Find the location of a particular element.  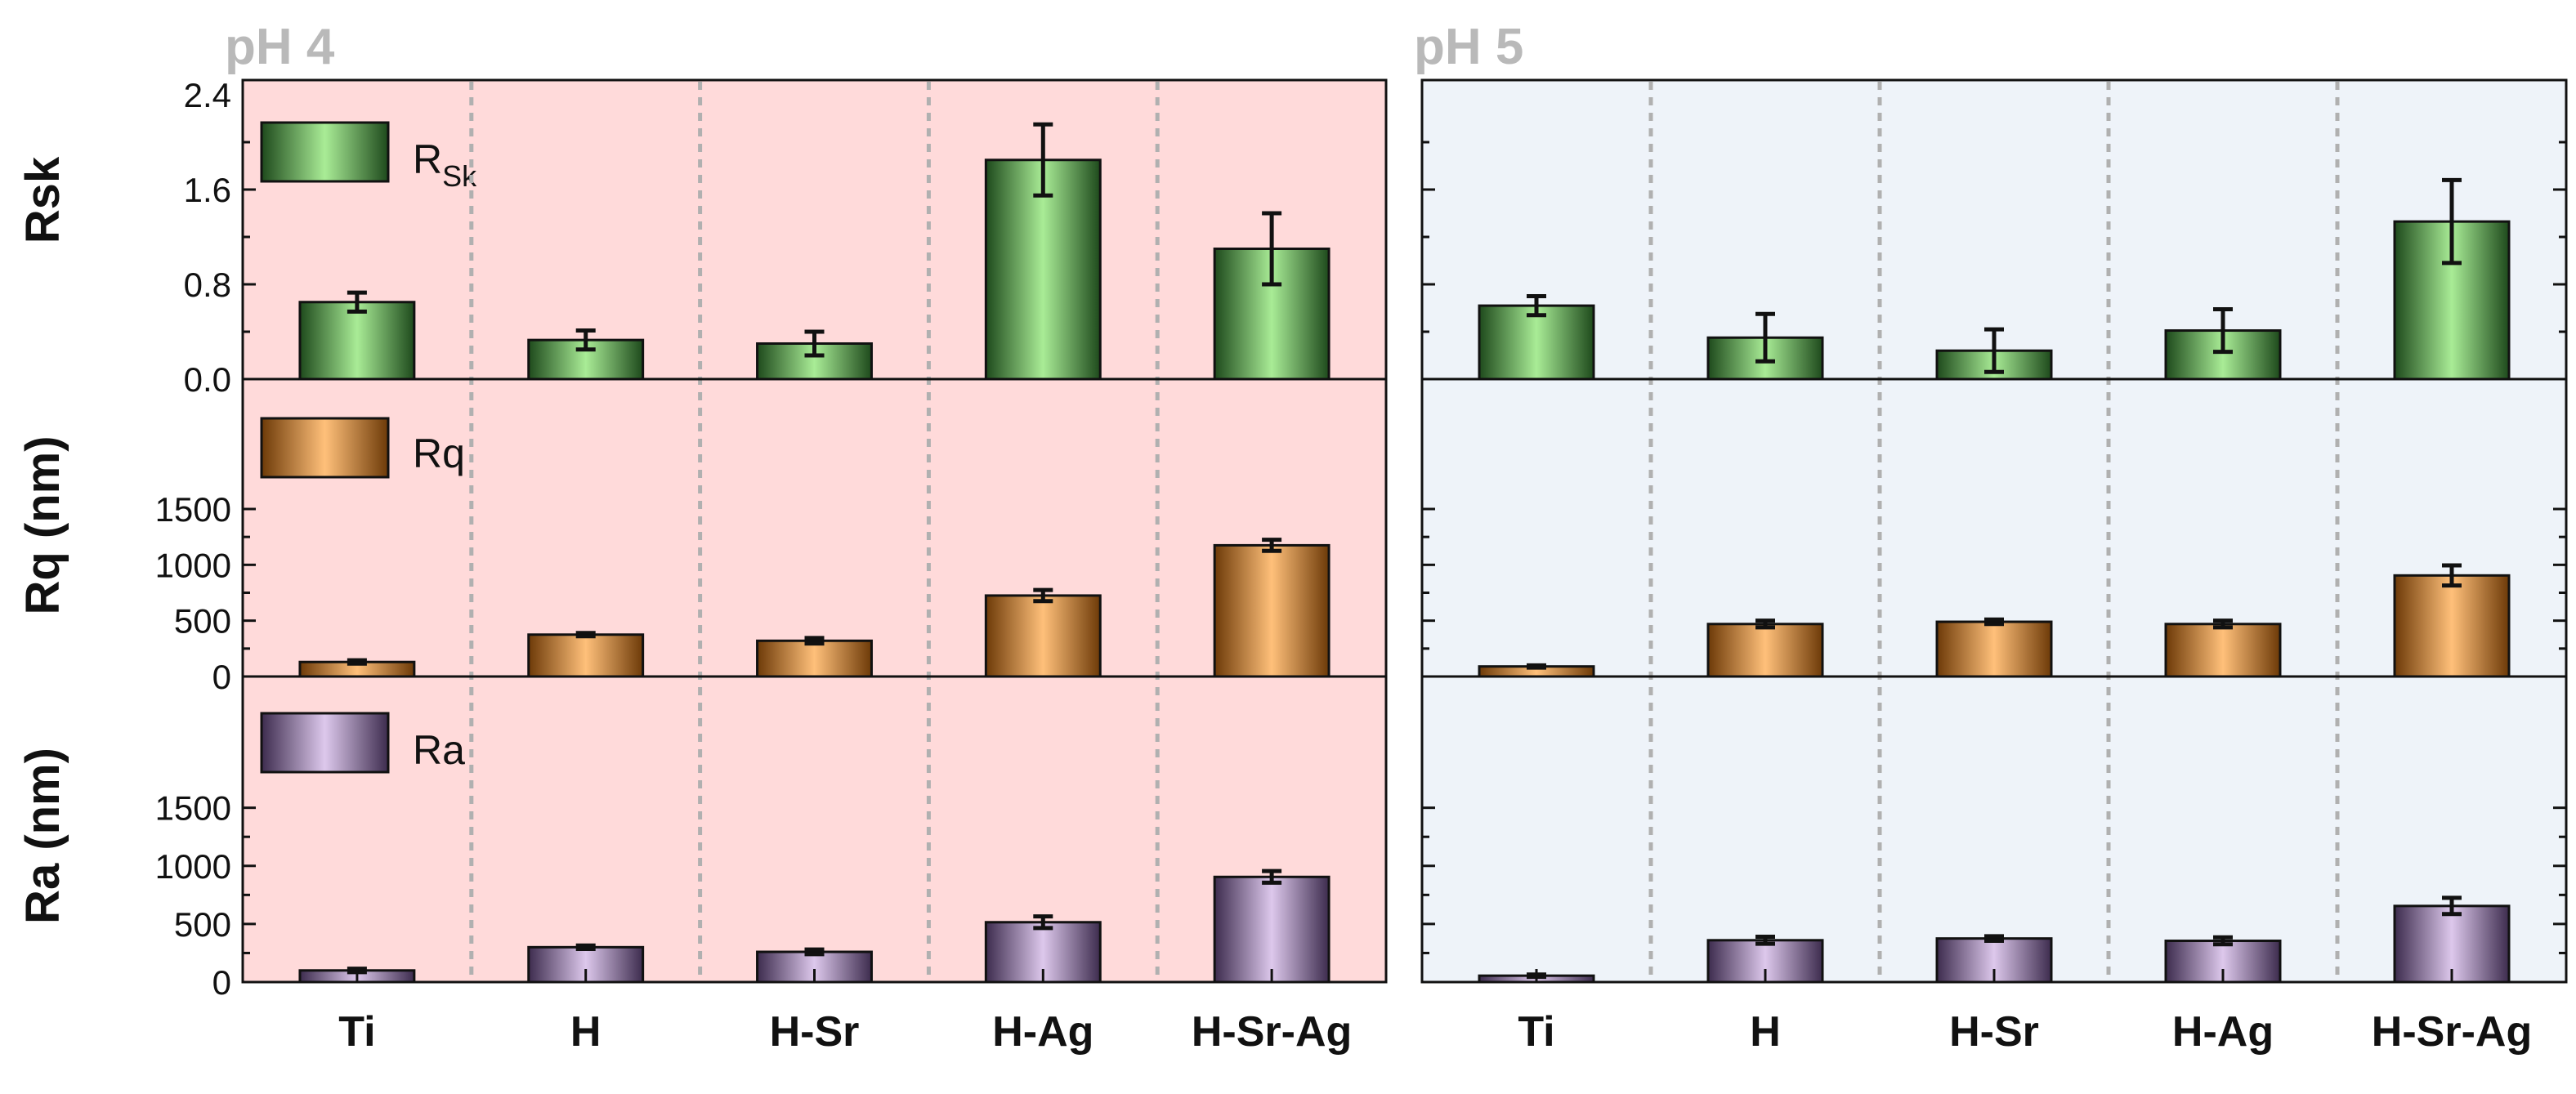

legend-main: R is located at coordinates (427, 159).